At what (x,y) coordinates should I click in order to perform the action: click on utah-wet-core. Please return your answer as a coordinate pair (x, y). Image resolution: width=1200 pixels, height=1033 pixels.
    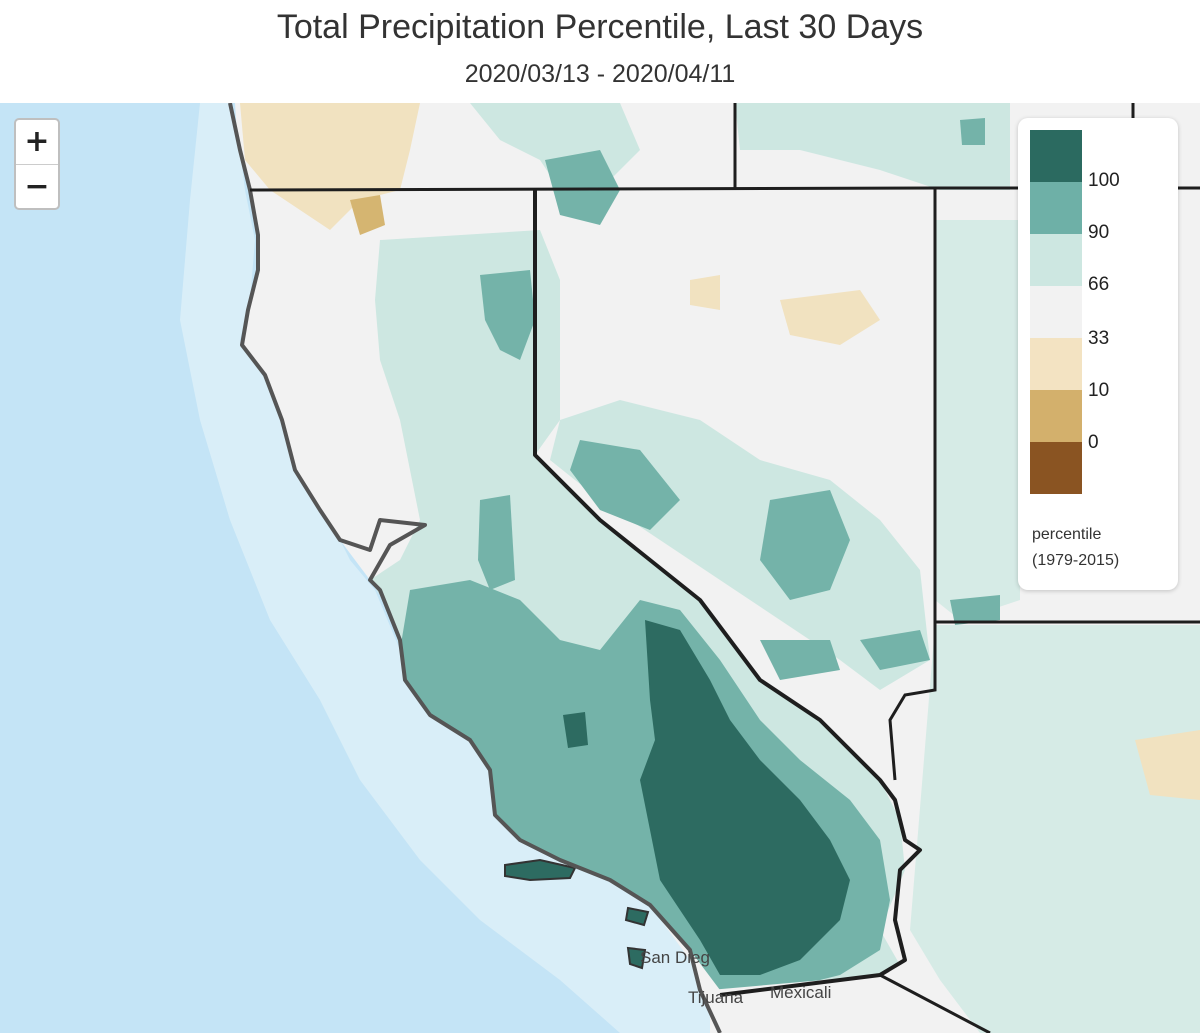
    Looking at the image, I should click on (975, 610).